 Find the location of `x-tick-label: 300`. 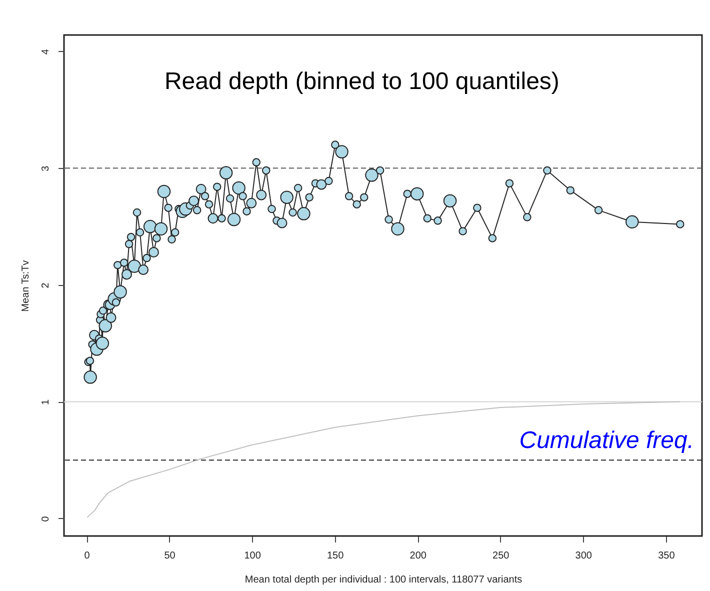

x-tick-label: 300 is located at coordinates (583, 556).